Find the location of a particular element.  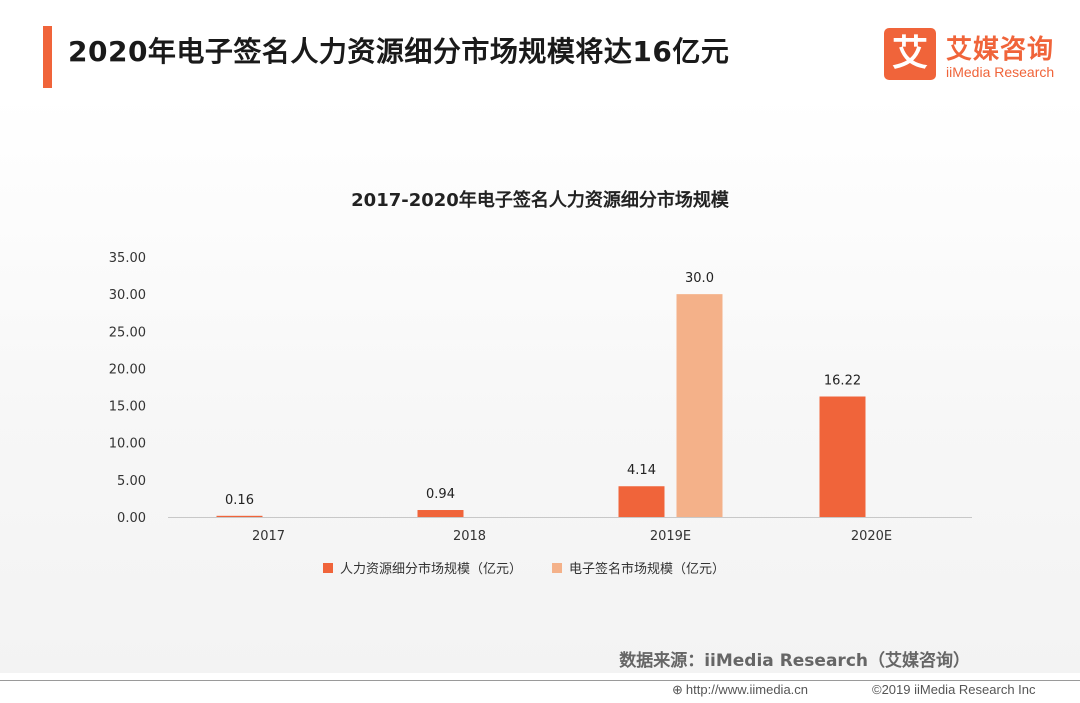

footer-url: ⊕ http://www.iimedia.cn is located at coordinates (740, 690).